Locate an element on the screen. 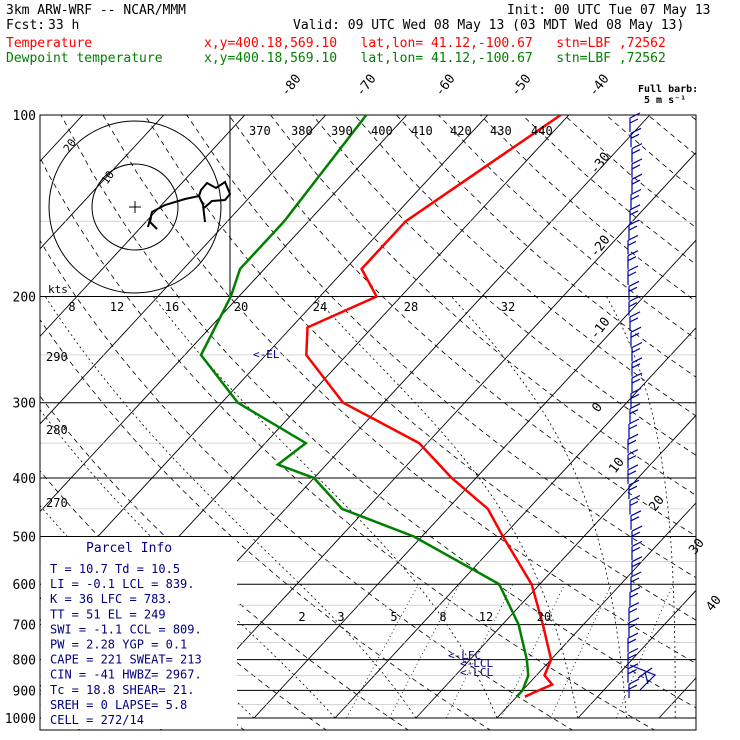  barb-legend-title: Full barb: is located at coordinates (668, 89).